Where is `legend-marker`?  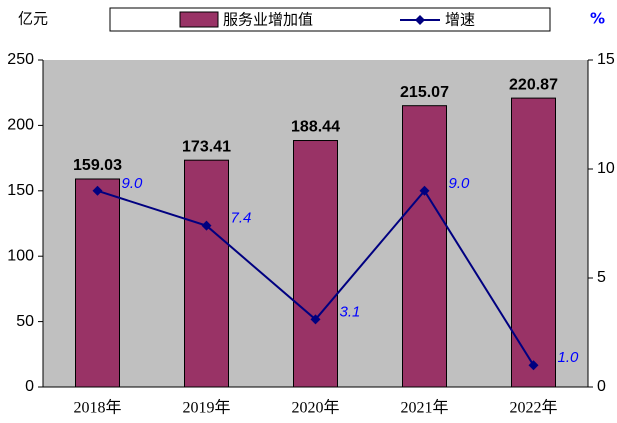 legend-marker is located at coordinates (420, 20).